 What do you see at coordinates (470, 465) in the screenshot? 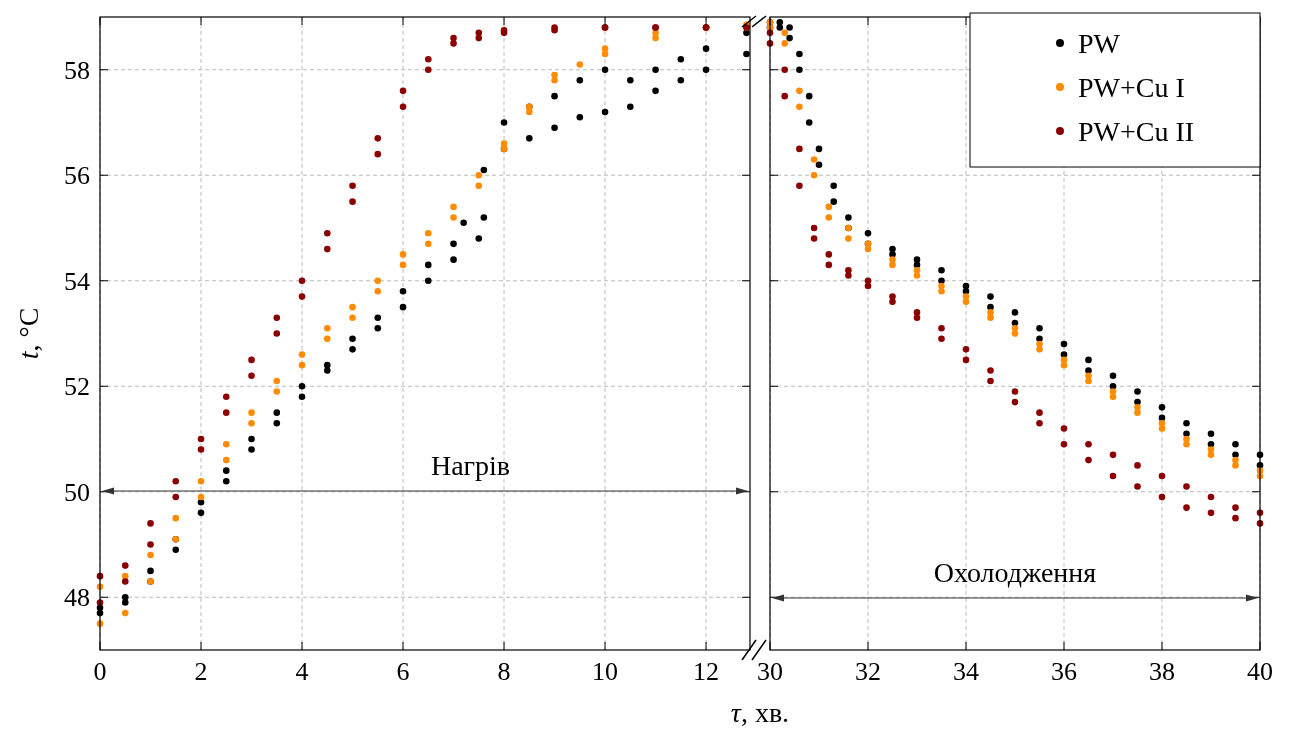
I see `annotation: Нагрів` at bounding box center [470, 465].